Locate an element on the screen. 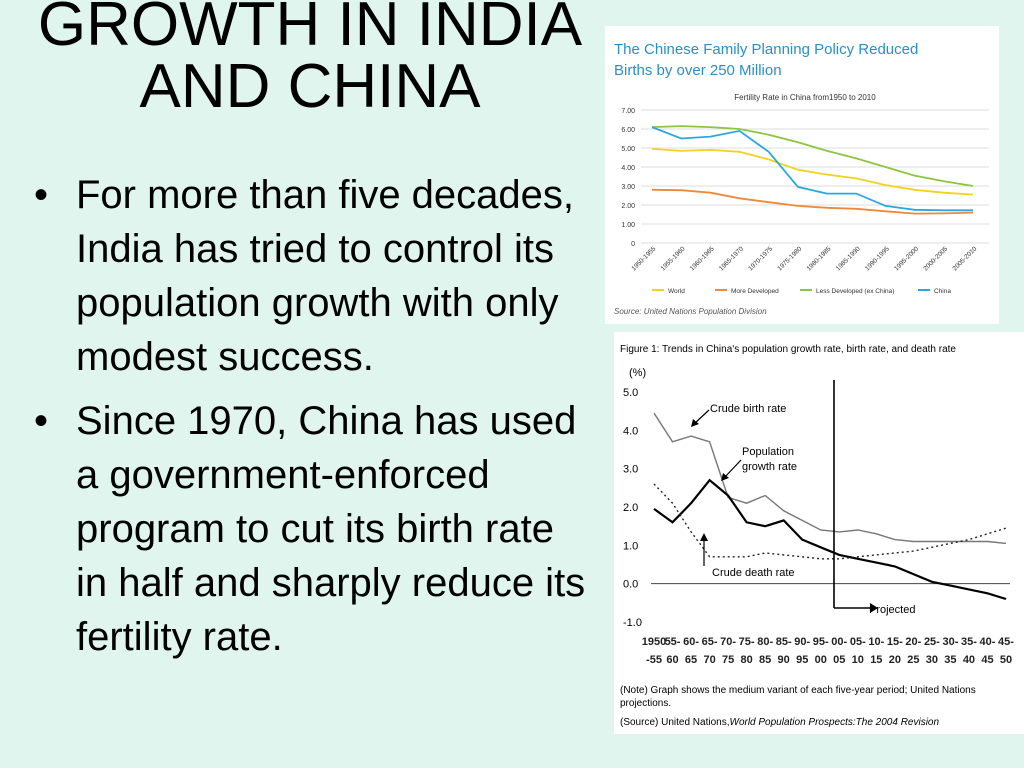  x-tick-label: 1995-2000 is located at coordinates (906, 258).